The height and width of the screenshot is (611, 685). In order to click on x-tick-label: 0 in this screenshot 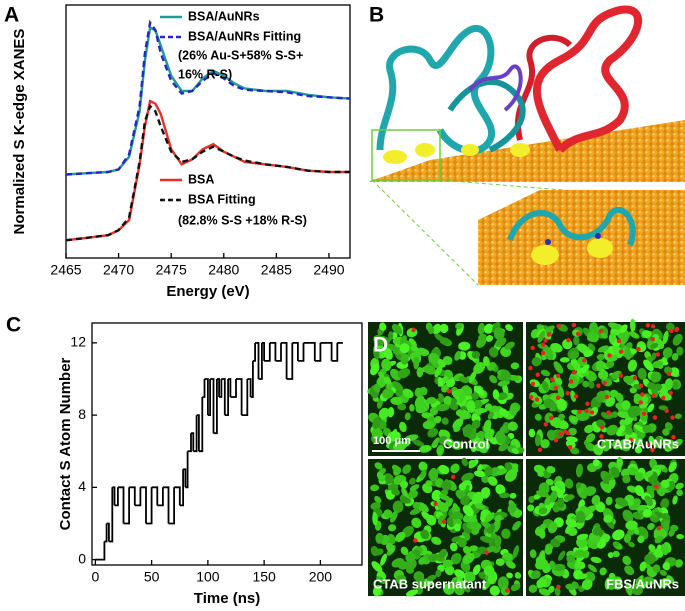, I will do `click(95, 577)`.